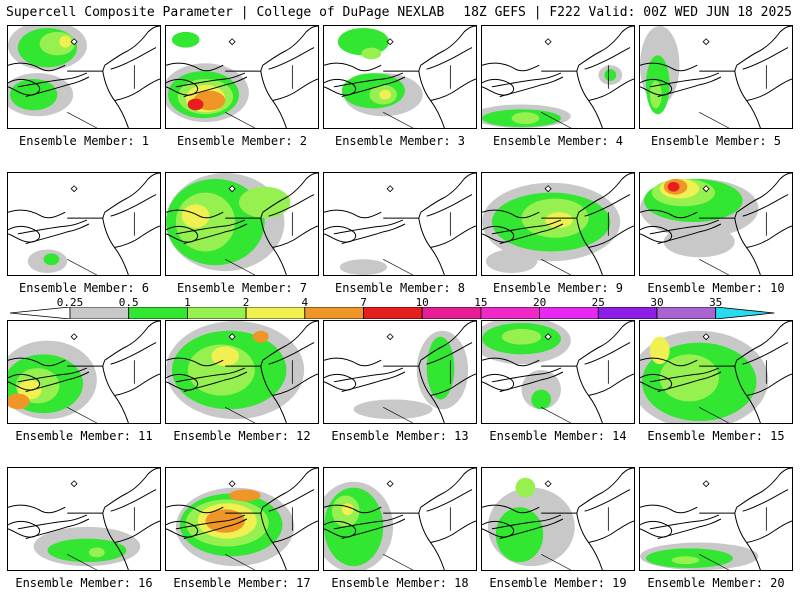 This screenshot has height=600, width=800. I want to click on colorbar-tick-label: 0.5, so click(128, 302).